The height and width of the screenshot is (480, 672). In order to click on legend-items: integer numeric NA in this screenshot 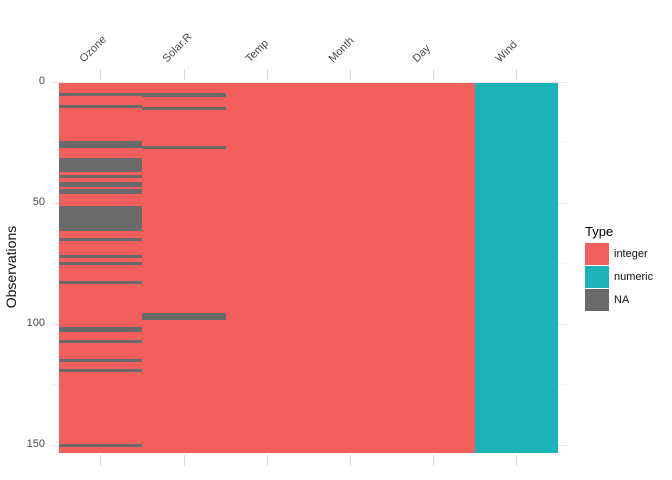, I will do `click(628, 277)`.